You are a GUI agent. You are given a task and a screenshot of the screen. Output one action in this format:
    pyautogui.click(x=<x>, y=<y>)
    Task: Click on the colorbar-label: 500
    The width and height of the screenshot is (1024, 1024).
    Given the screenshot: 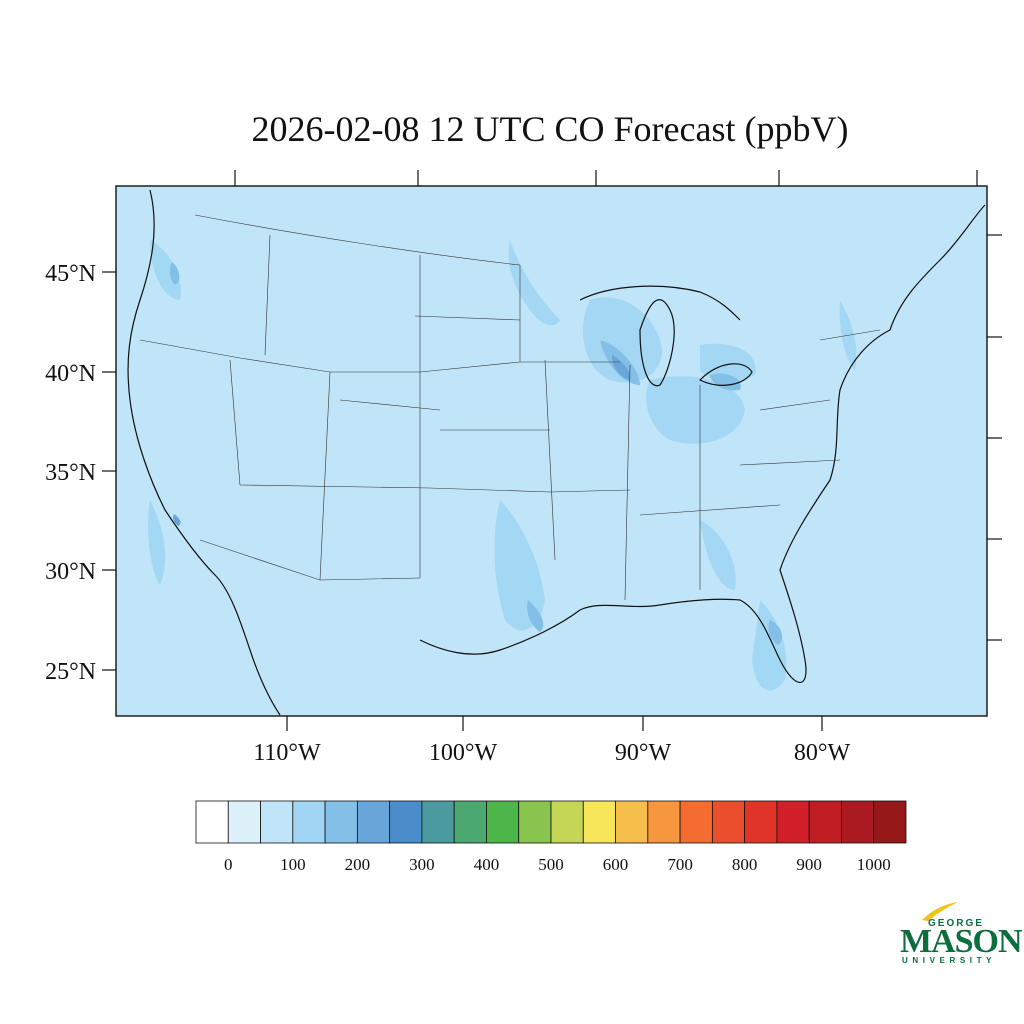 What is the action you would take?
    pyautogui.click(x=551, y=864)
    